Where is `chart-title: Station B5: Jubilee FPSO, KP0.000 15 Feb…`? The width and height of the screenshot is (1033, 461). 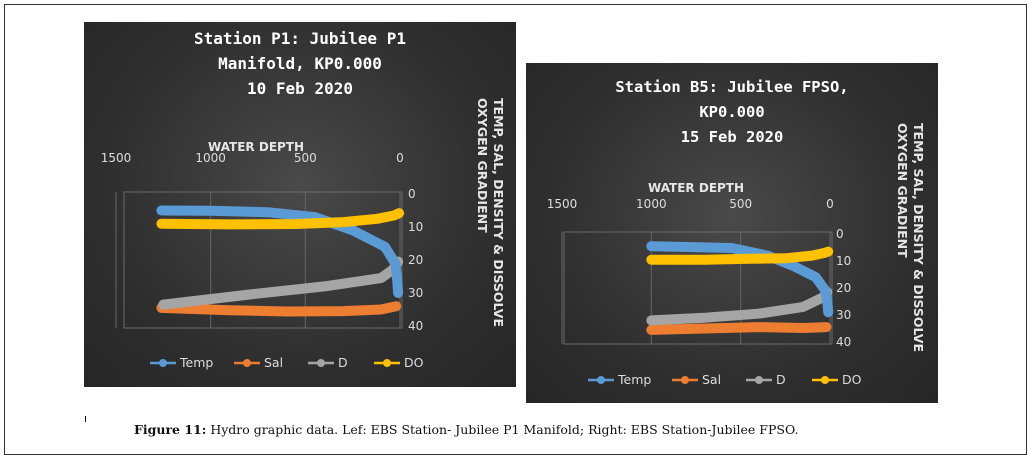 chart-title: Station B5: Jubilee FPSO, KP0.000 15 Feb… is located at coordinates (732, 112).